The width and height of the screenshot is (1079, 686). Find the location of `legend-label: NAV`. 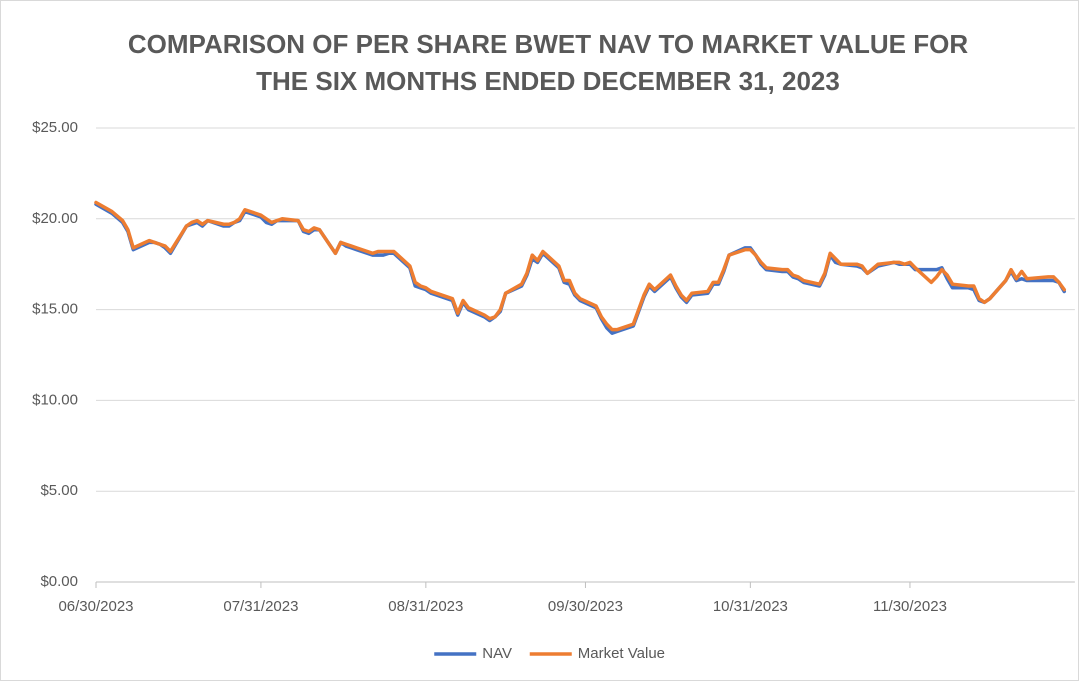

legend-label: NAV is located at coordinates (497, 653).